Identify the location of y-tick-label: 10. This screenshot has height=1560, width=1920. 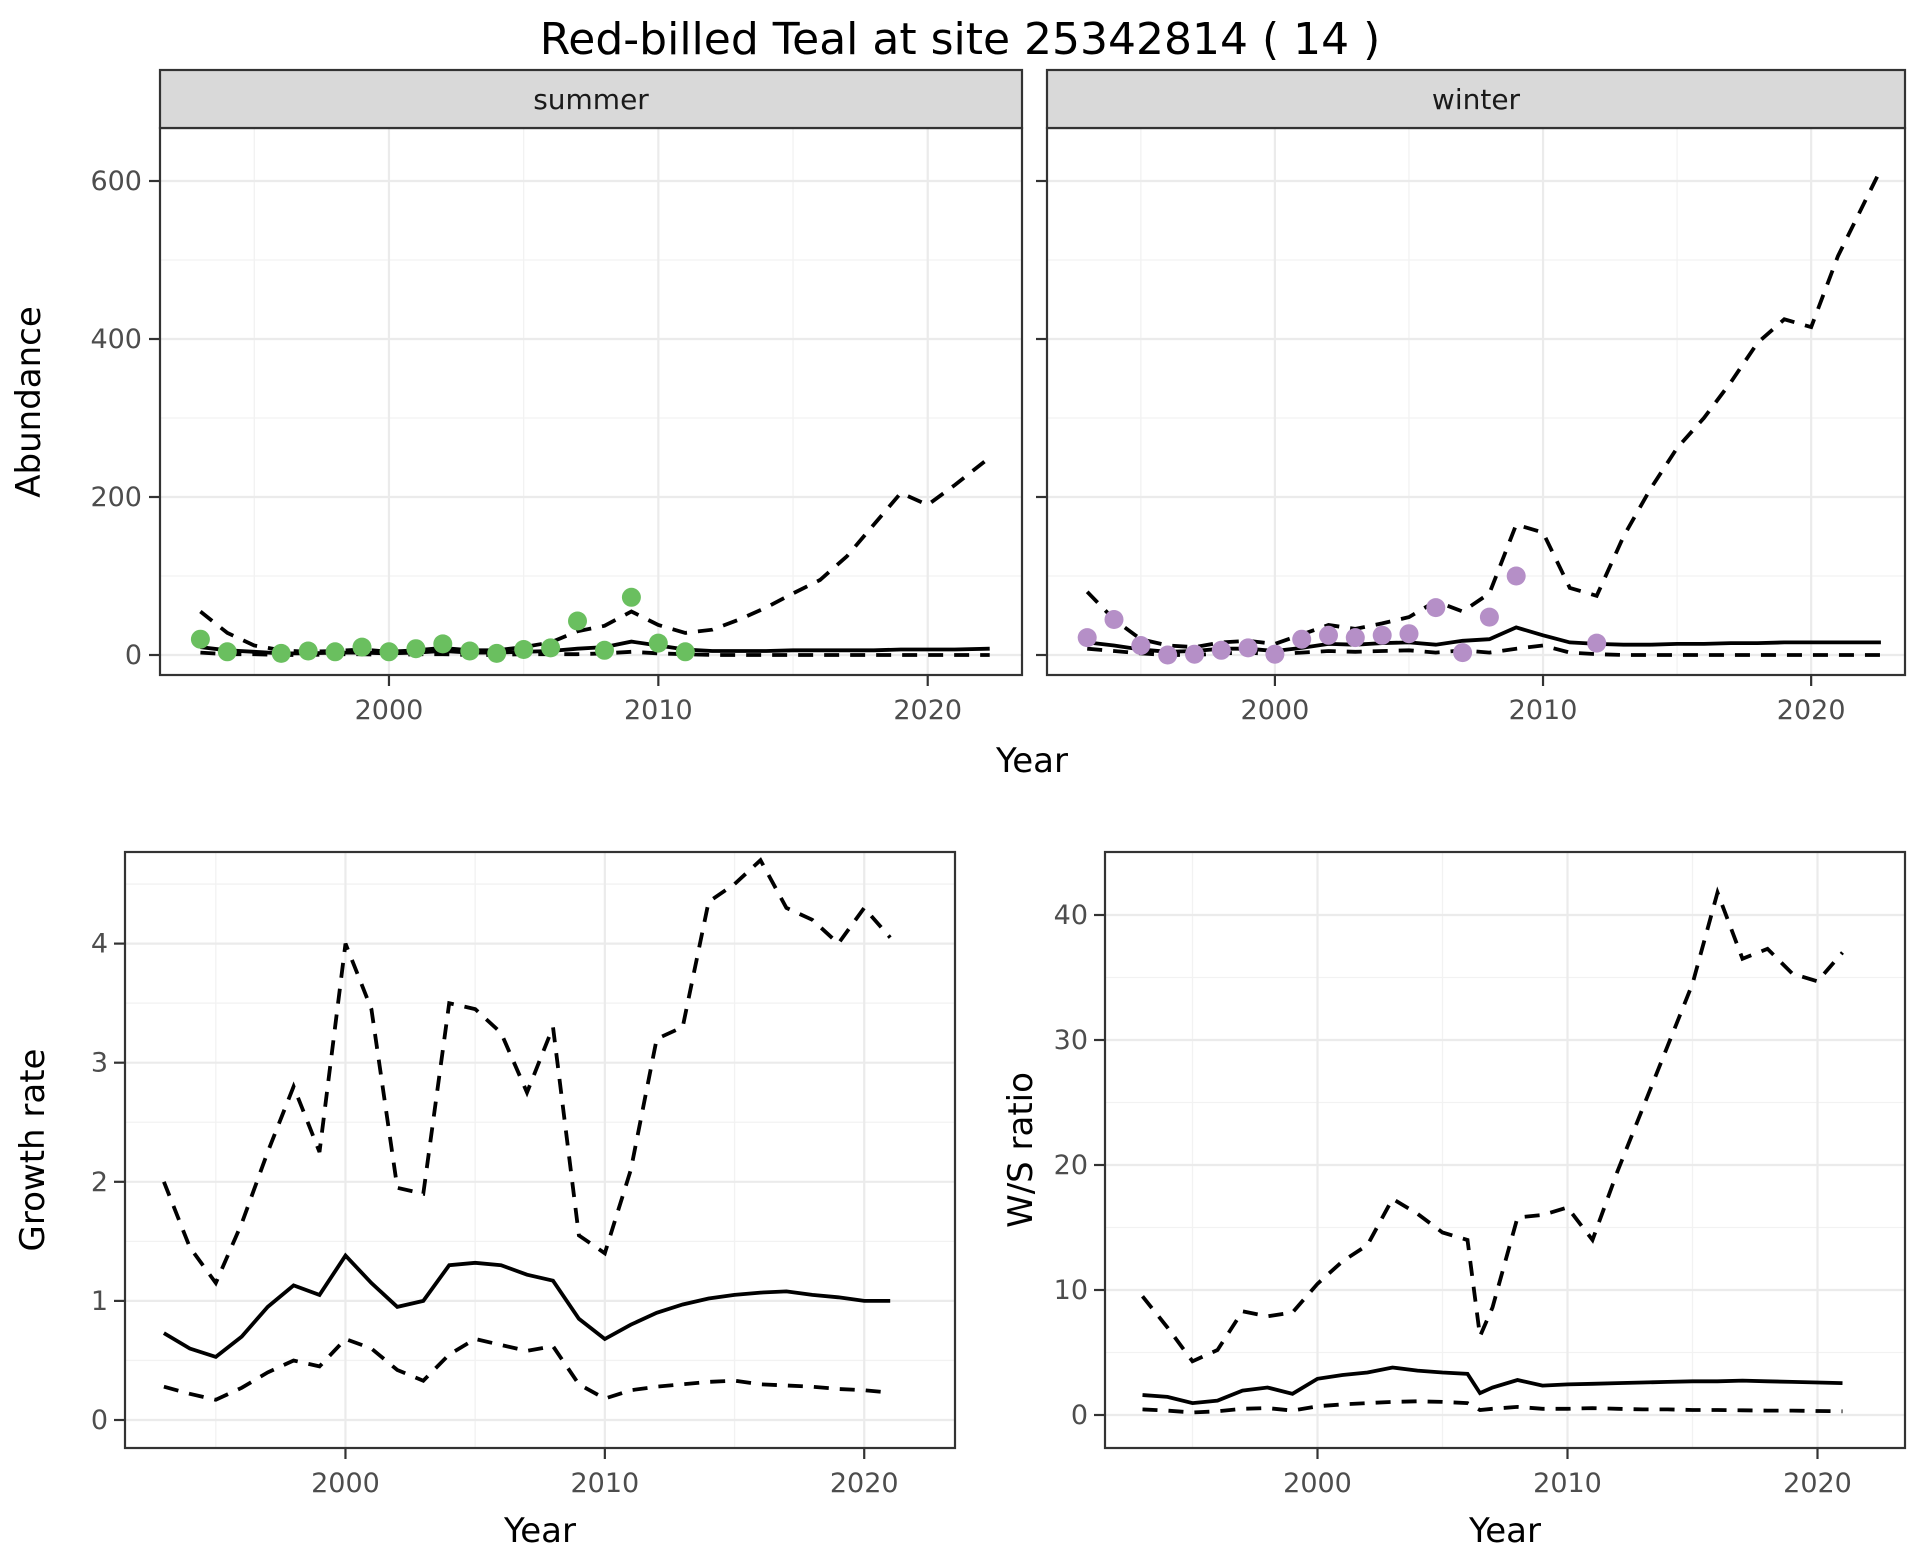
(1071, 1290).